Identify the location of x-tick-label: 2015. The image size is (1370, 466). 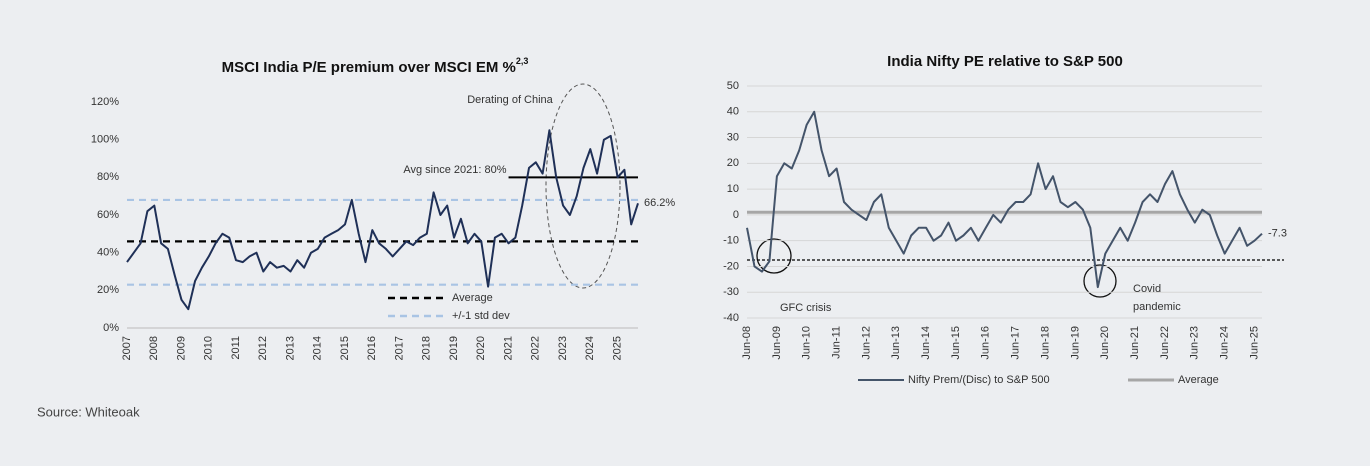
(345, 348).